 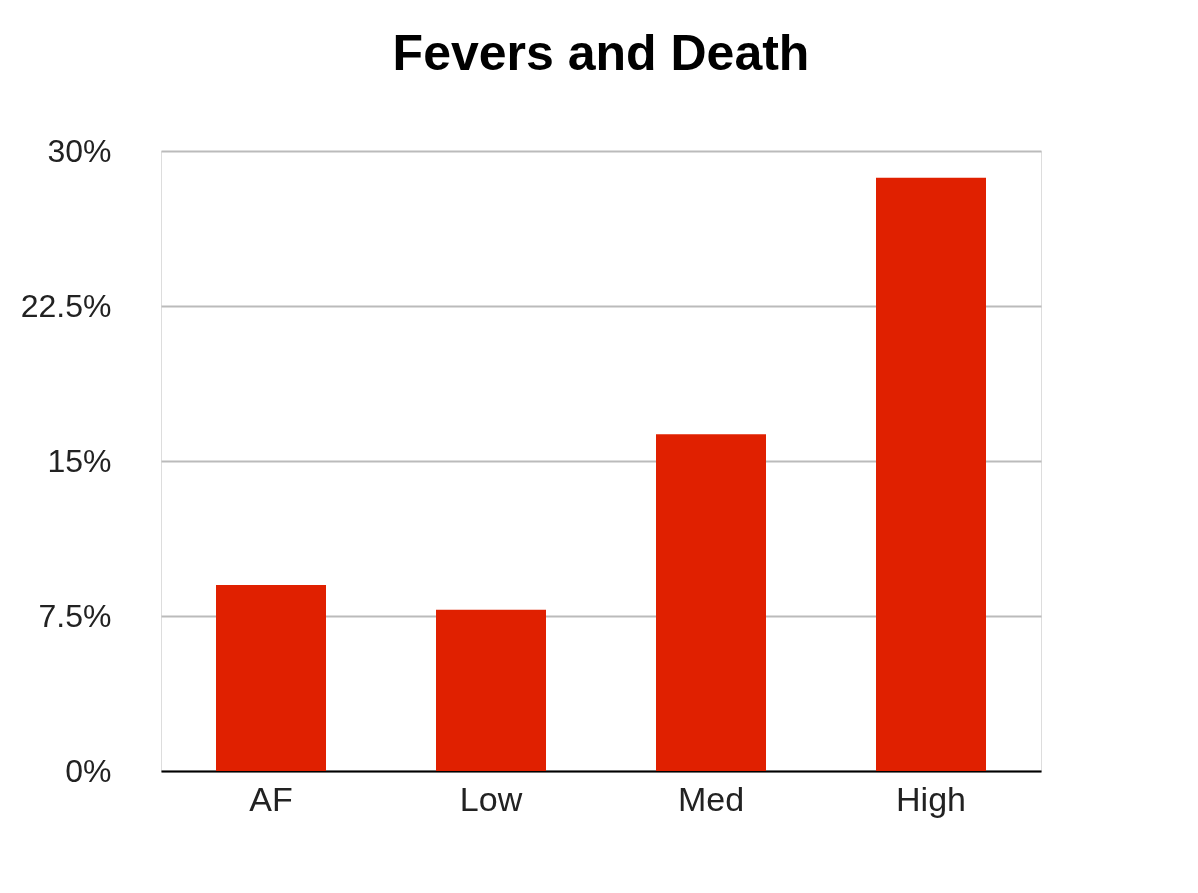 I want to click on chart-title: Fevers and Death, so click(x=601, y=53).